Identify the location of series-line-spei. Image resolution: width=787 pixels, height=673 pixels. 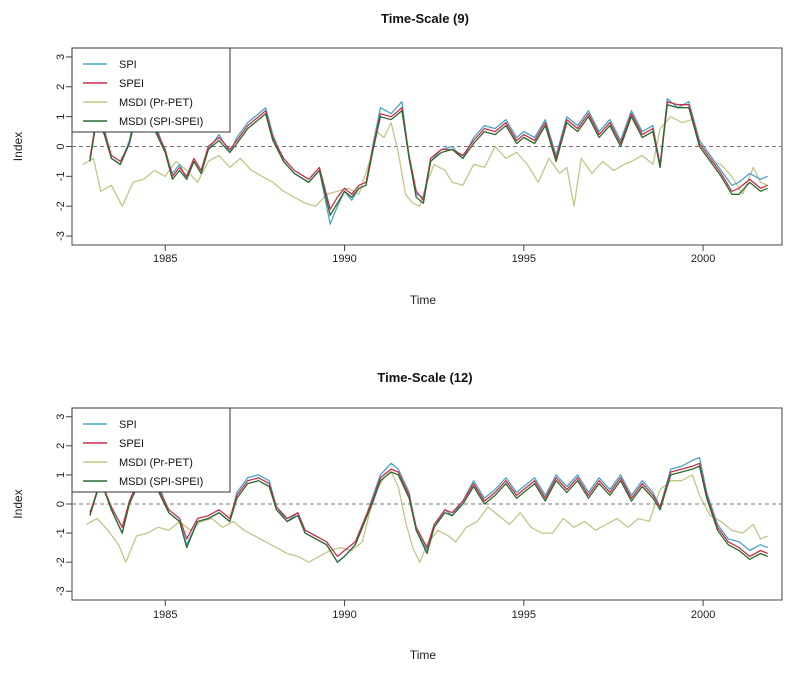
(428, 510).